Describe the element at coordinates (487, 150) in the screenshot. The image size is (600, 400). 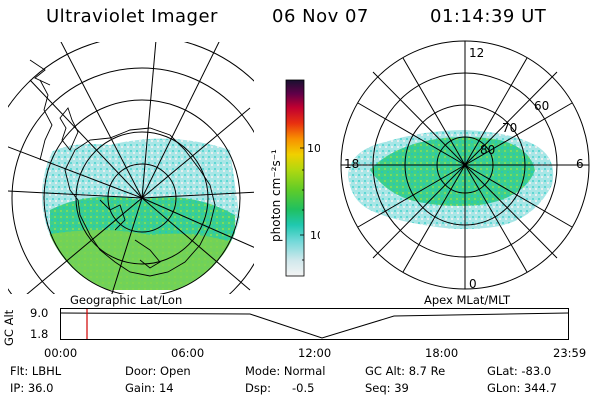
I see `mlat-label-80: 80` at that location.